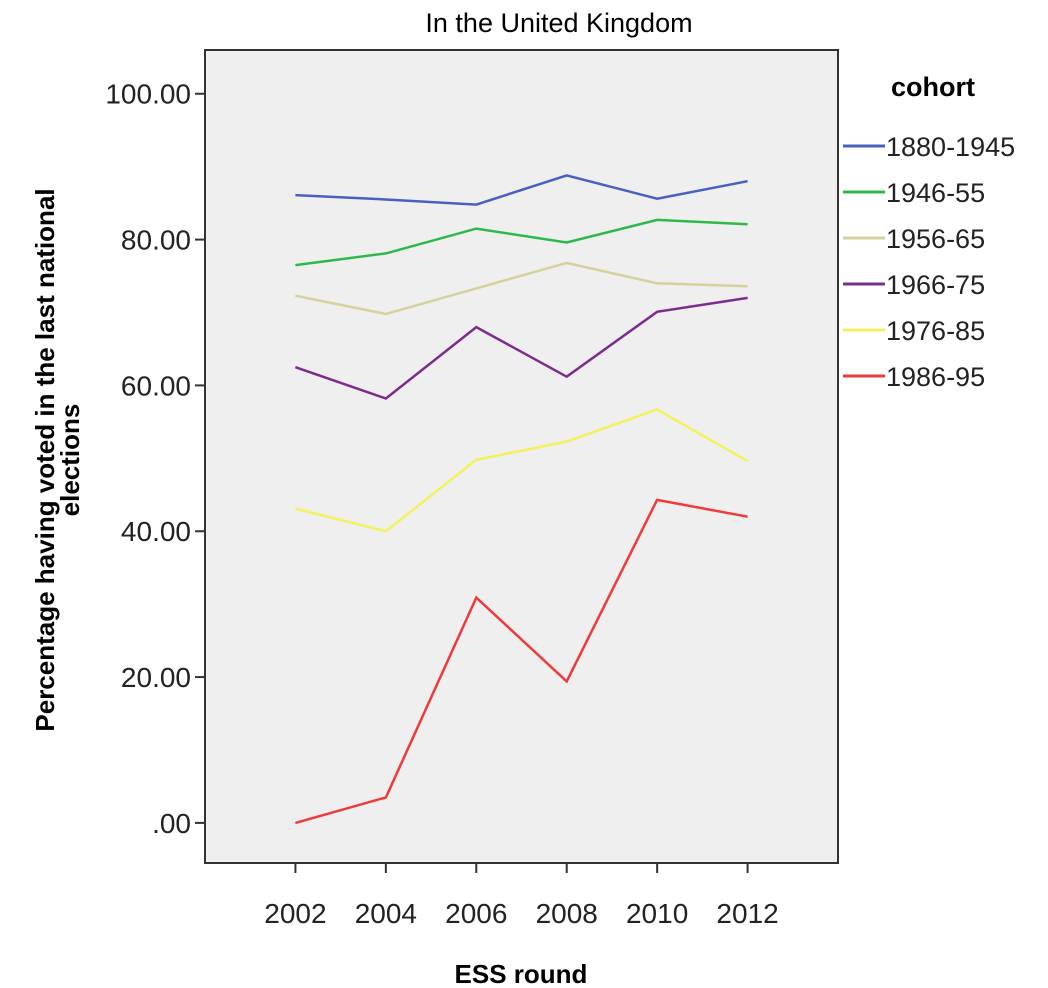 The height and width of the screenshot is (988, 1048). I want to click on x-tick-label: 2012, so click(747, 913).